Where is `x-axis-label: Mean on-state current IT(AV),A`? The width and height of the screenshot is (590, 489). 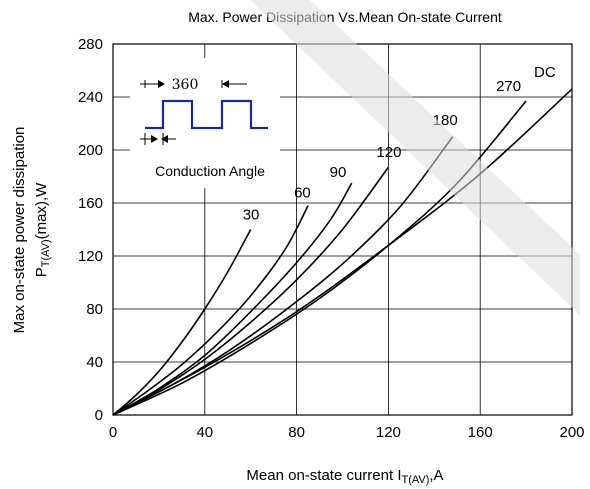 x-axis-label: Mean on-state current IT(AV),A is located at coordinates (344, 476).